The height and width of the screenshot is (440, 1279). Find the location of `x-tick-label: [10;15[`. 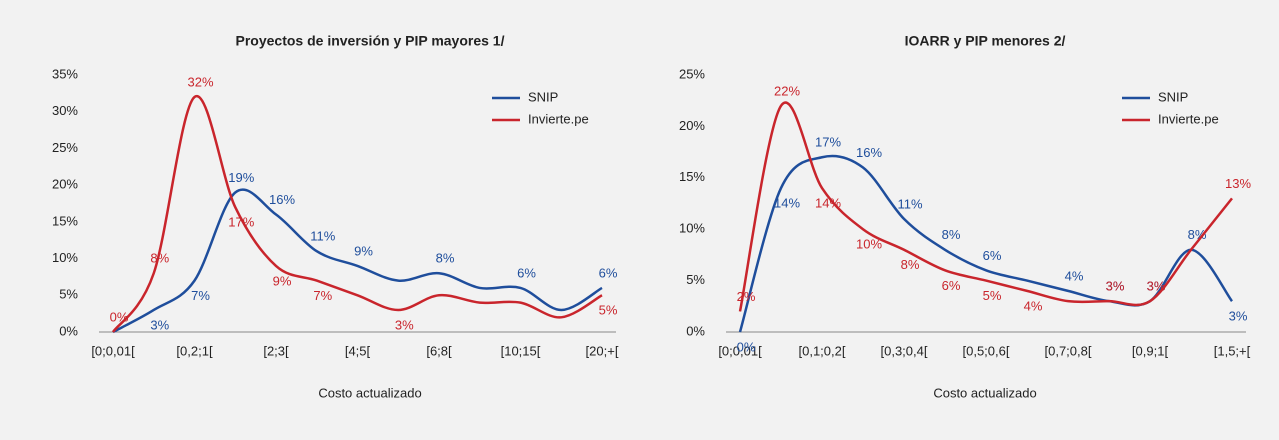

x-tick-label: [10;15[ is located at coordinates (521, 350).